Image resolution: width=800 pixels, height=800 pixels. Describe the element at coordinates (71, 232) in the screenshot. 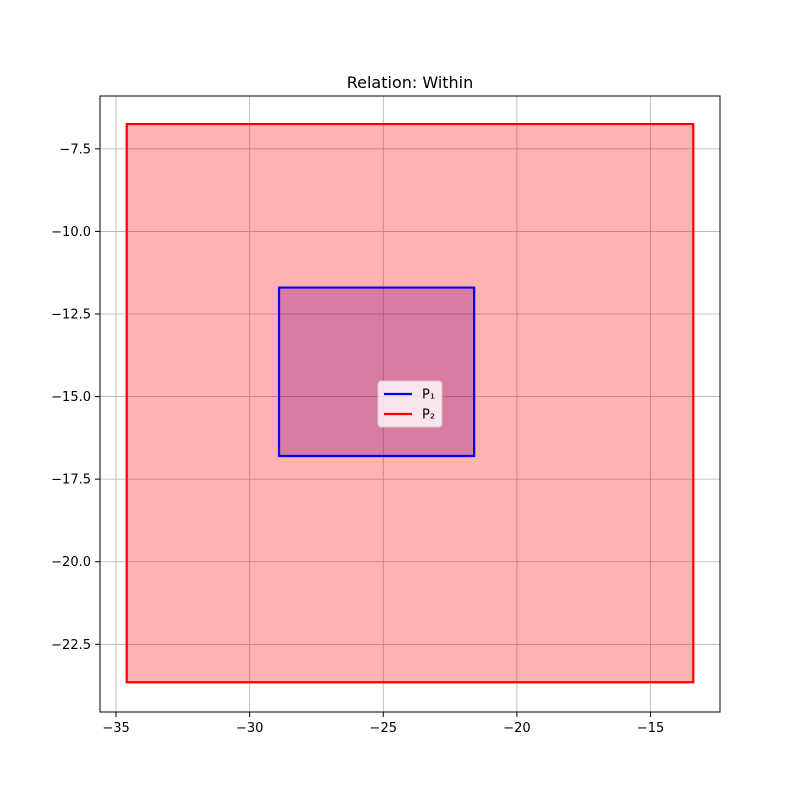

I see `y-tick-label: −10.0` at that location.